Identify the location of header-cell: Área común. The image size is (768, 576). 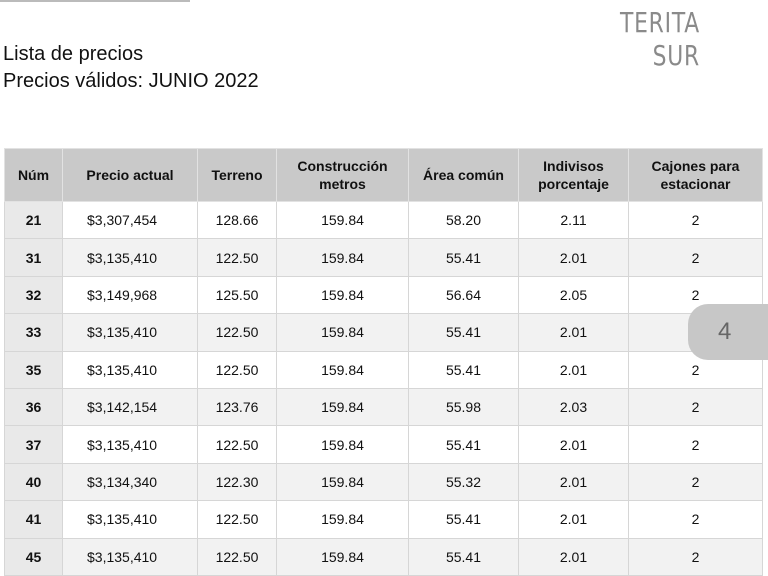
(463, 175).